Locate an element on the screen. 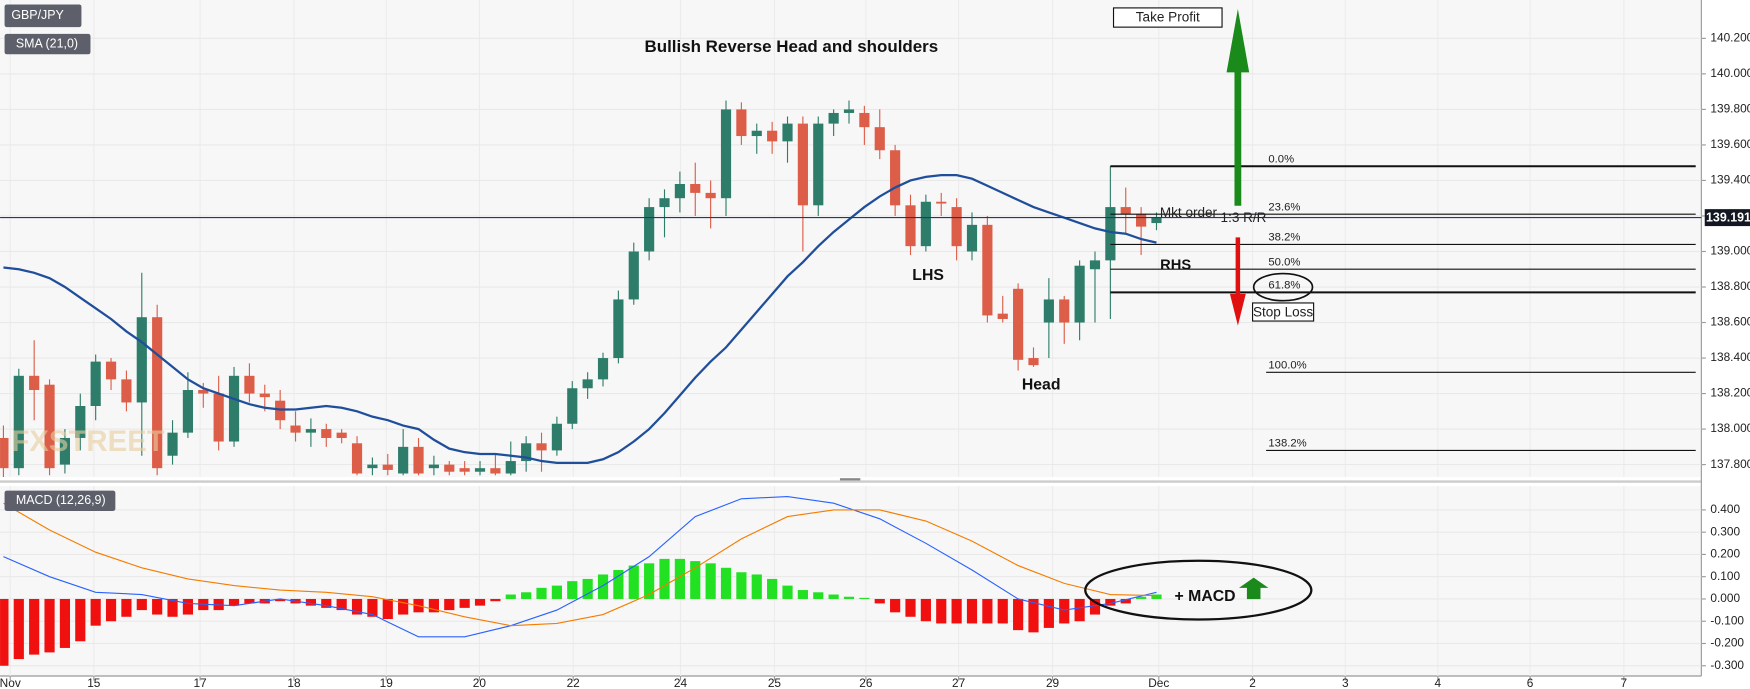 The width and height of the screenshot is (1750, 689). symbol-label: GBP/JPY is located at coordinates (37, 15).